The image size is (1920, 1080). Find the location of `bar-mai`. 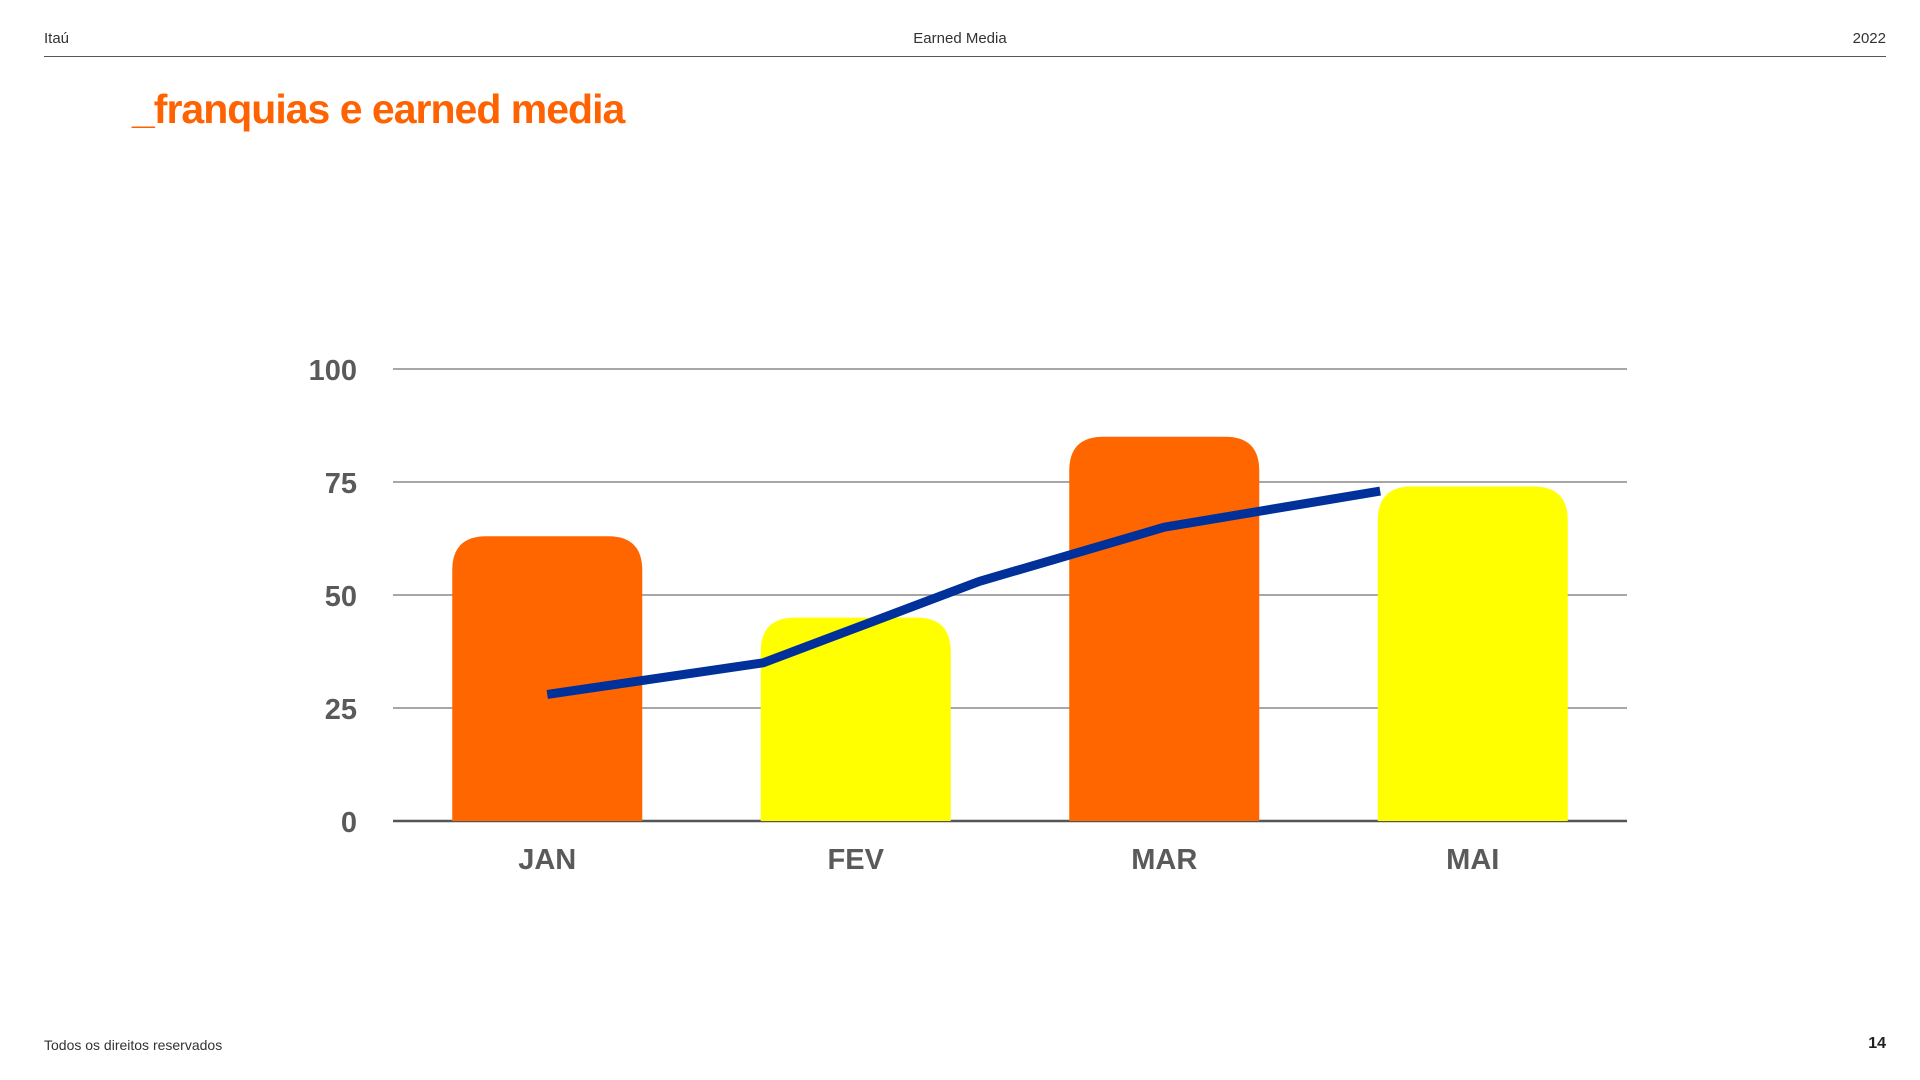

bar-mai is located at coordinates (1472, 653).